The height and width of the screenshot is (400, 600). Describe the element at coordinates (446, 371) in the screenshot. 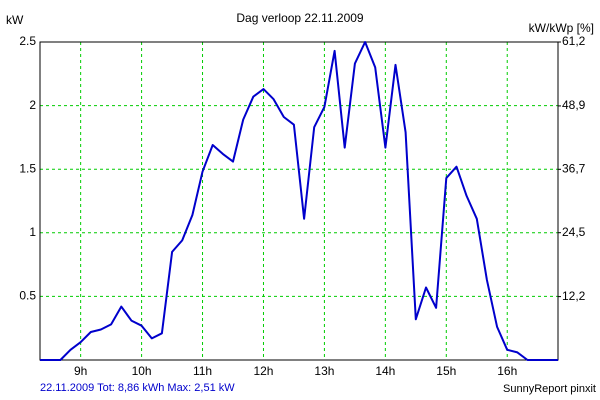

I see `x-tick-label: 15h` at that location.